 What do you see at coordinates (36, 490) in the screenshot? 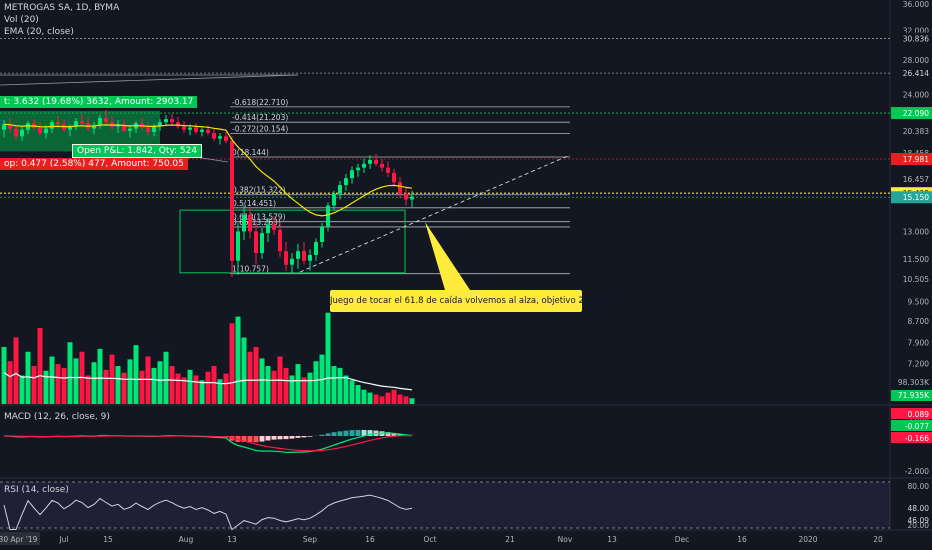
I see `rsi-legend: RSI (14, close)` at bounding box center [36, 490].